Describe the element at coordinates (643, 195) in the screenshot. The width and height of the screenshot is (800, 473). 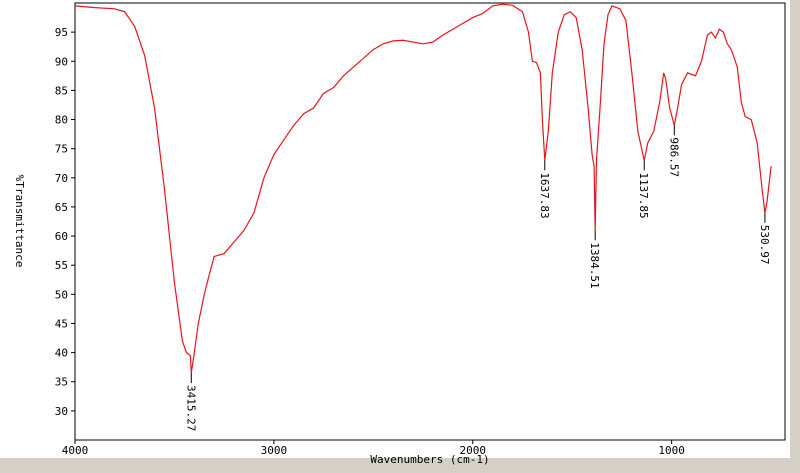
I see `peak-label: 1137.85` at that location.